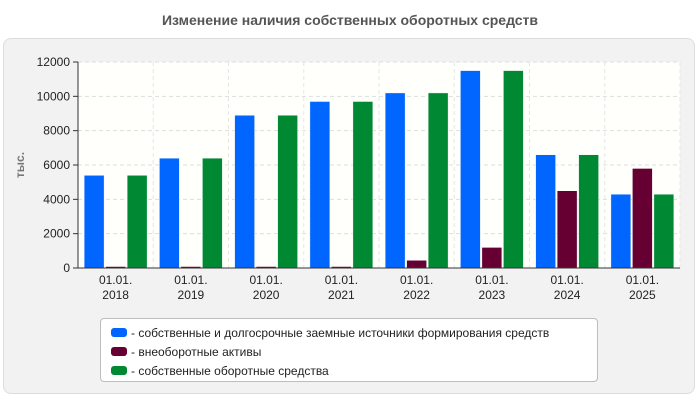 The height and width of the screenshot is (400, 700). What do you see at coordinates (54, 62) in the screenshot?
I see `y-tick-label: 12000` at bounding box center [54, 62].